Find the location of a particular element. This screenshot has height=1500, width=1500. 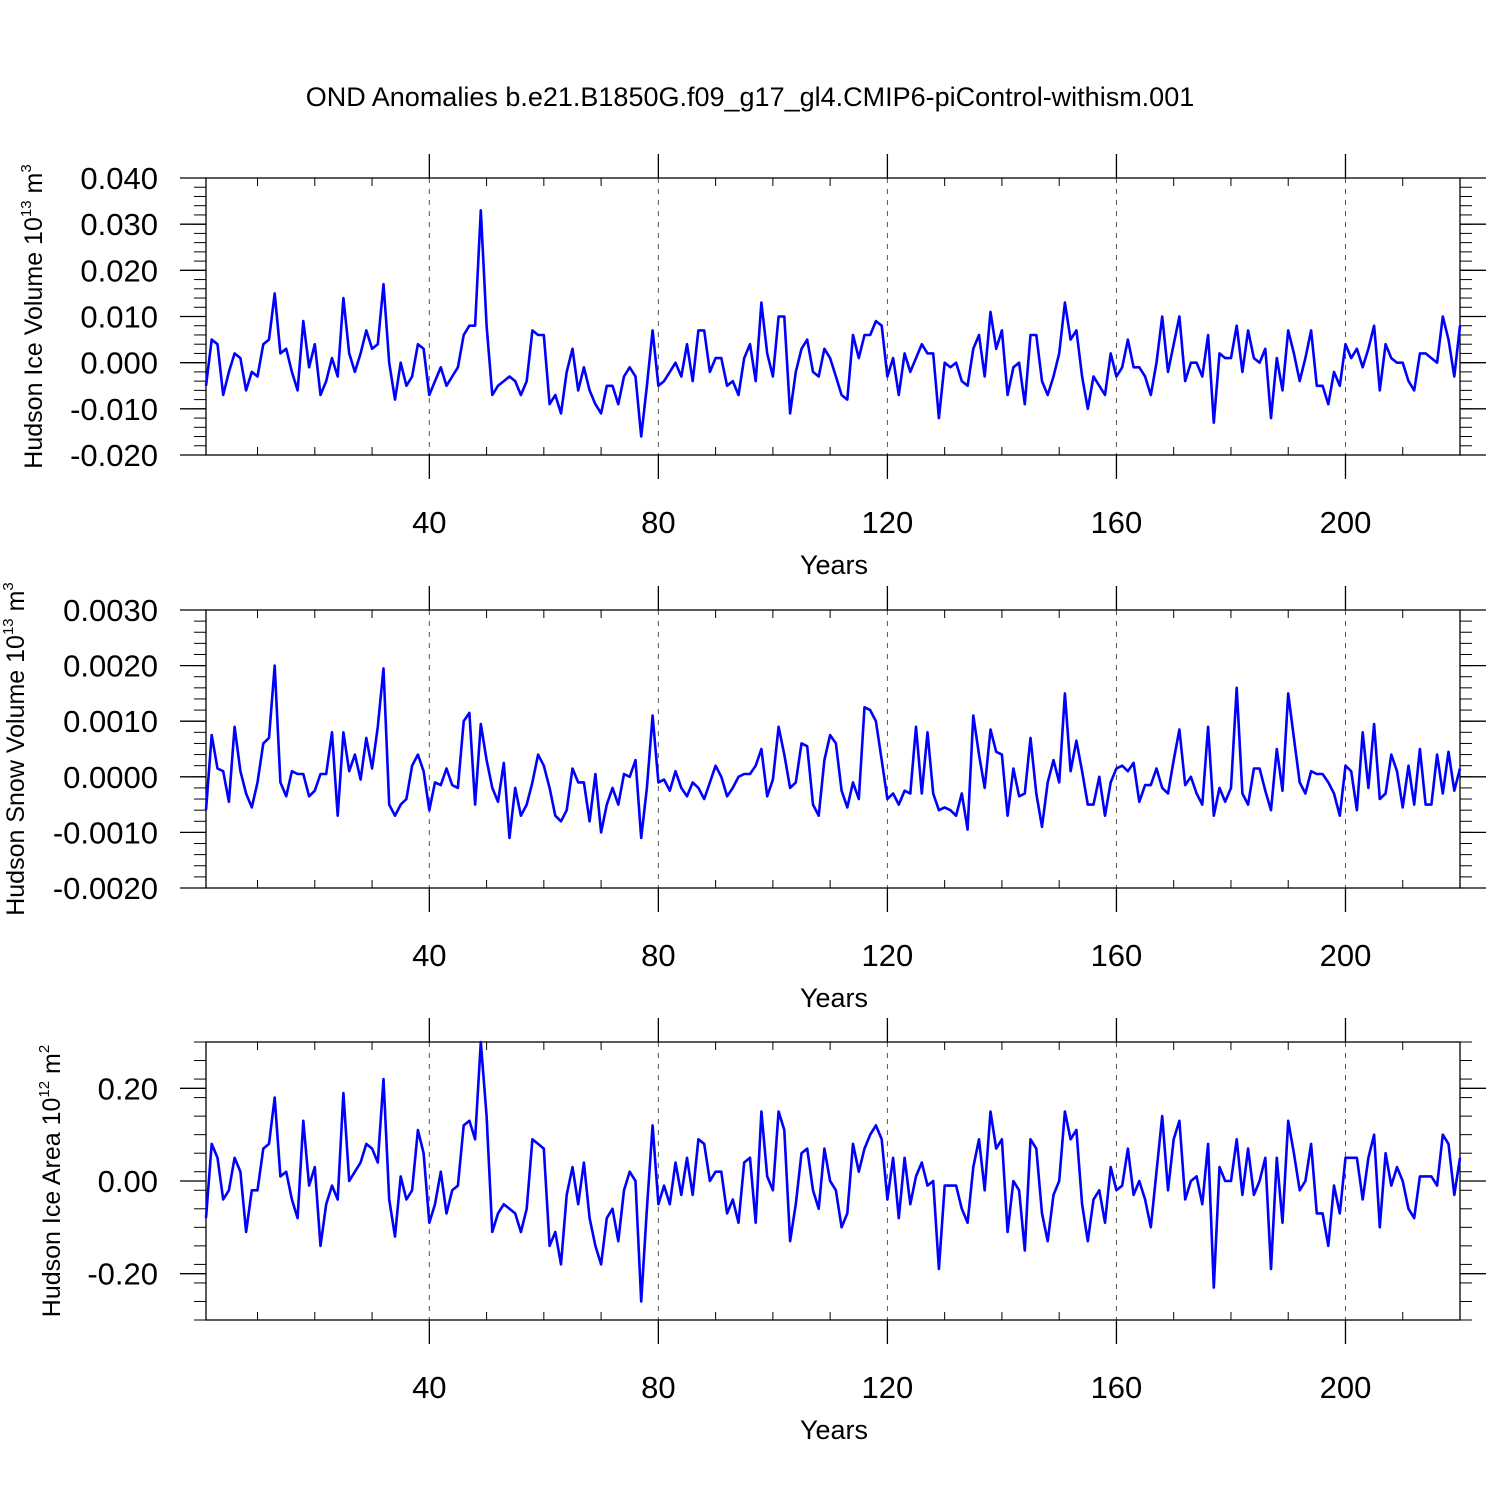

y-tick-label: 0.0020 is located at coordinates (110, 666).